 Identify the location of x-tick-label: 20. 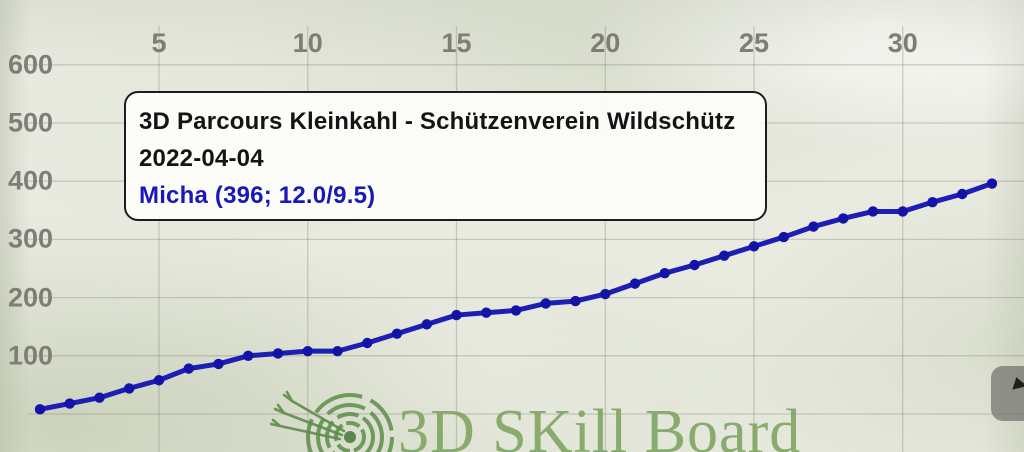
(605, 43).